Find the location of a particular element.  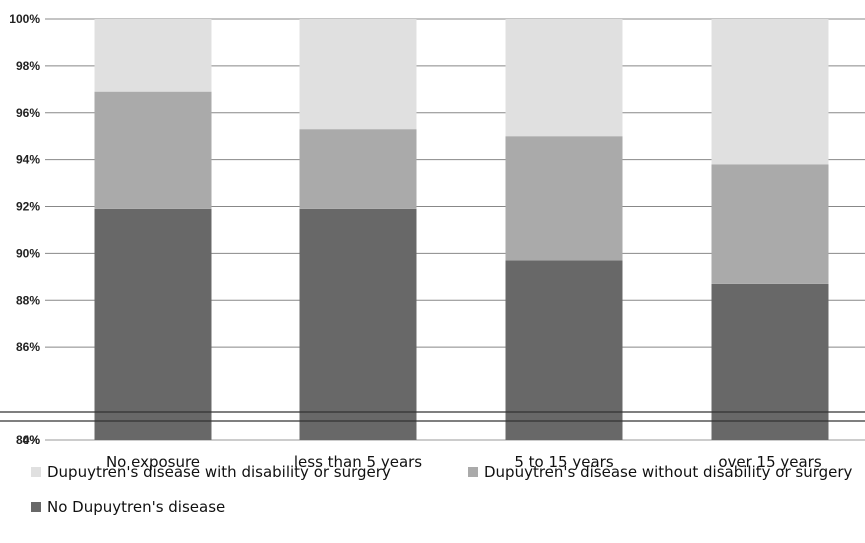

y-tick-label: 84% is located at coordinates (28, 440).